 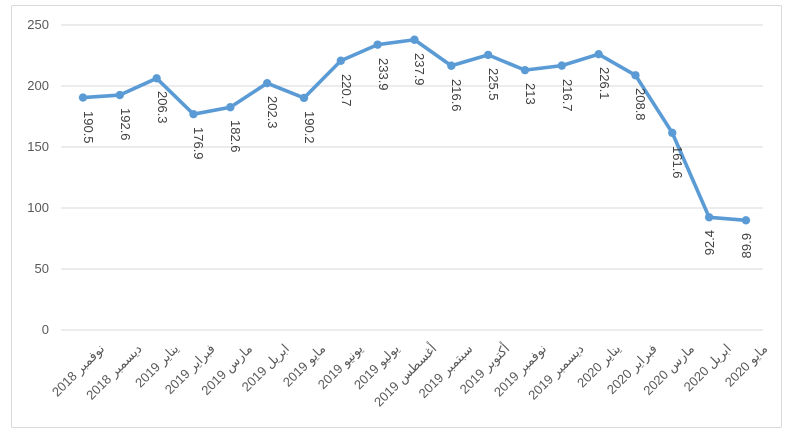 I want to click on y-axis-tick-label: 250, so click(x=38, y=24).